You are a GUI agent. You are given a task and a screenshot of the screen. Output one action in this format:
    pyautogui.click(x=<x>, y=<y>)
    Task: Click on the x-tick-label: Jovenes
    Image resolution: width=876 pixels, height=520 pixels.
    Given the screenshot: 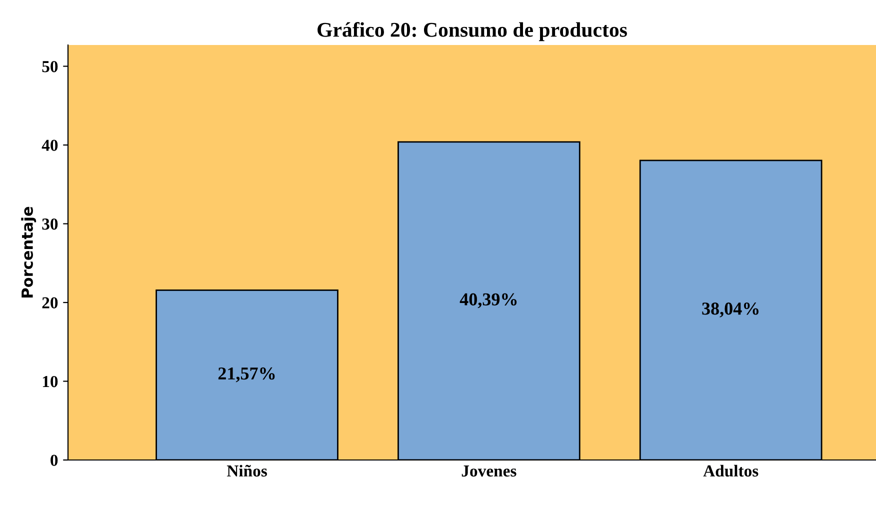 What is the action you would take?
    pyautogui.click(x=489, y=471)
    